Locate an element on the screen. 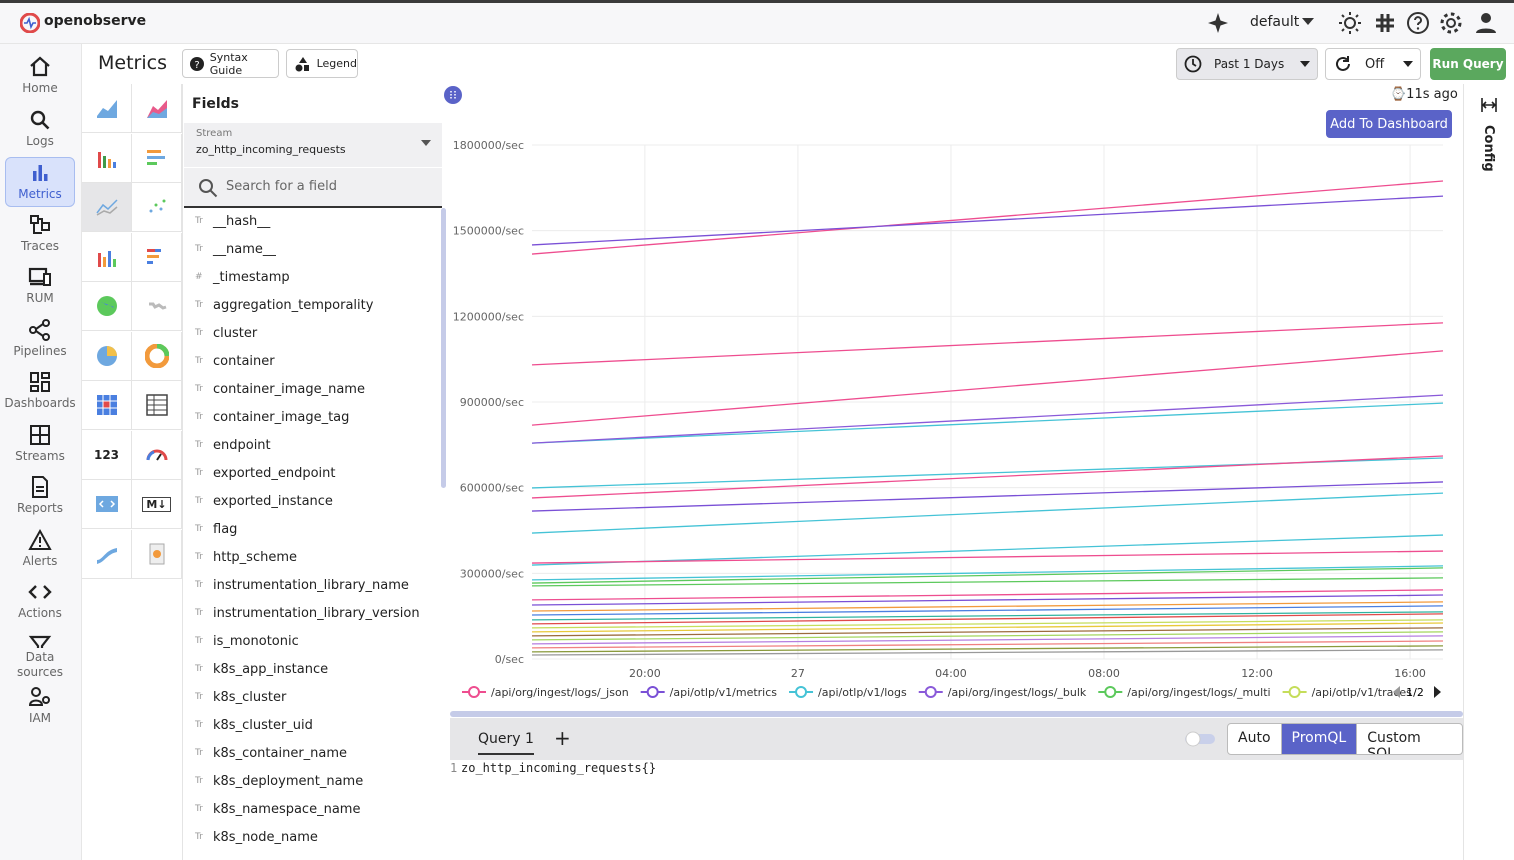  nav-item: Traces is located at coordinates (40, 235).